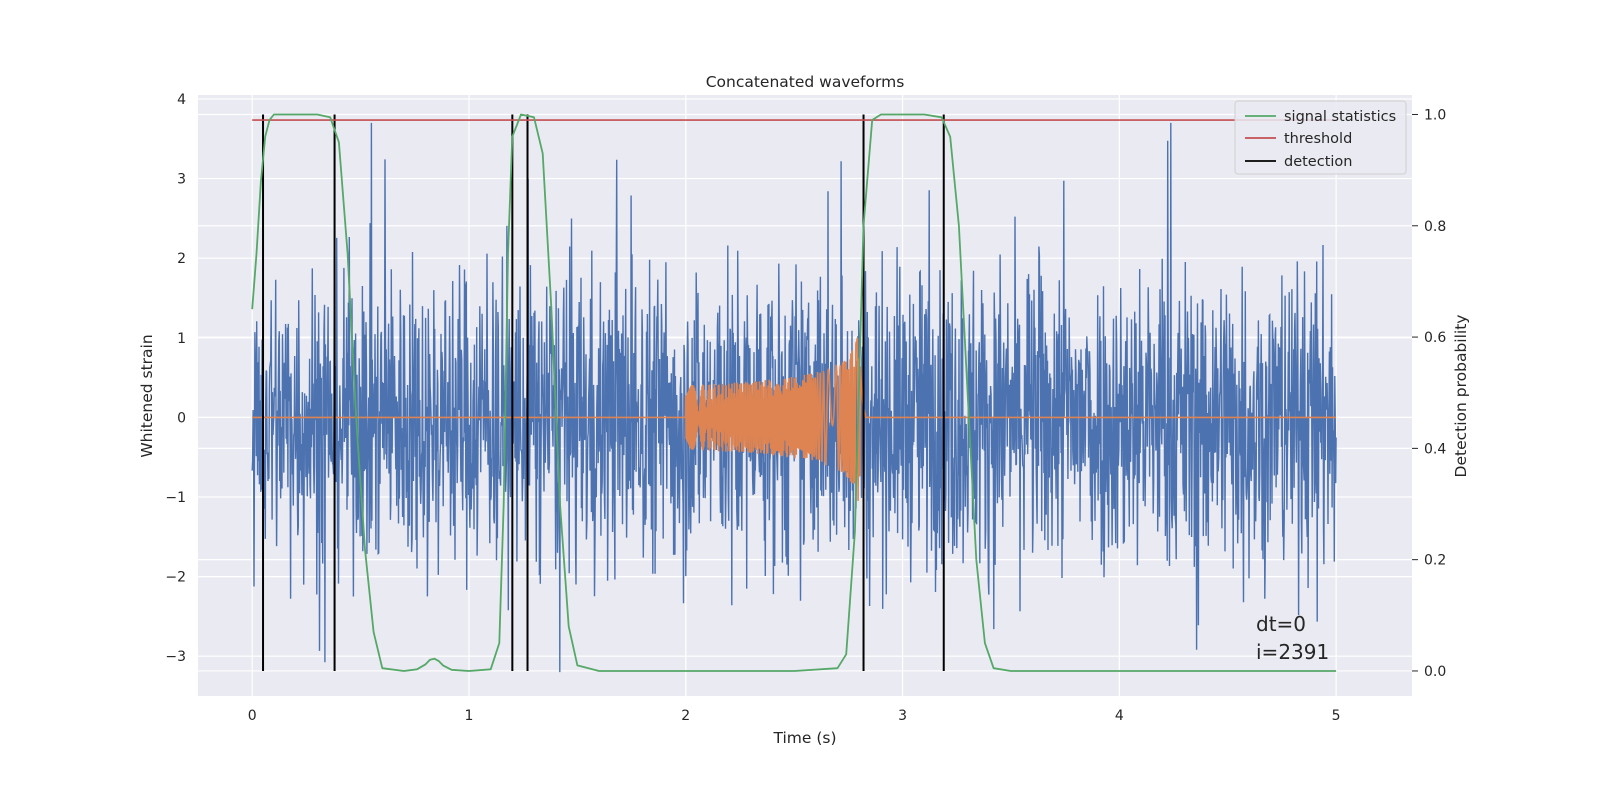  What do you see at coordinates (181, 339) in the screenshot?
I see `y-tick-label: 1` at bounding box center [181, 339].